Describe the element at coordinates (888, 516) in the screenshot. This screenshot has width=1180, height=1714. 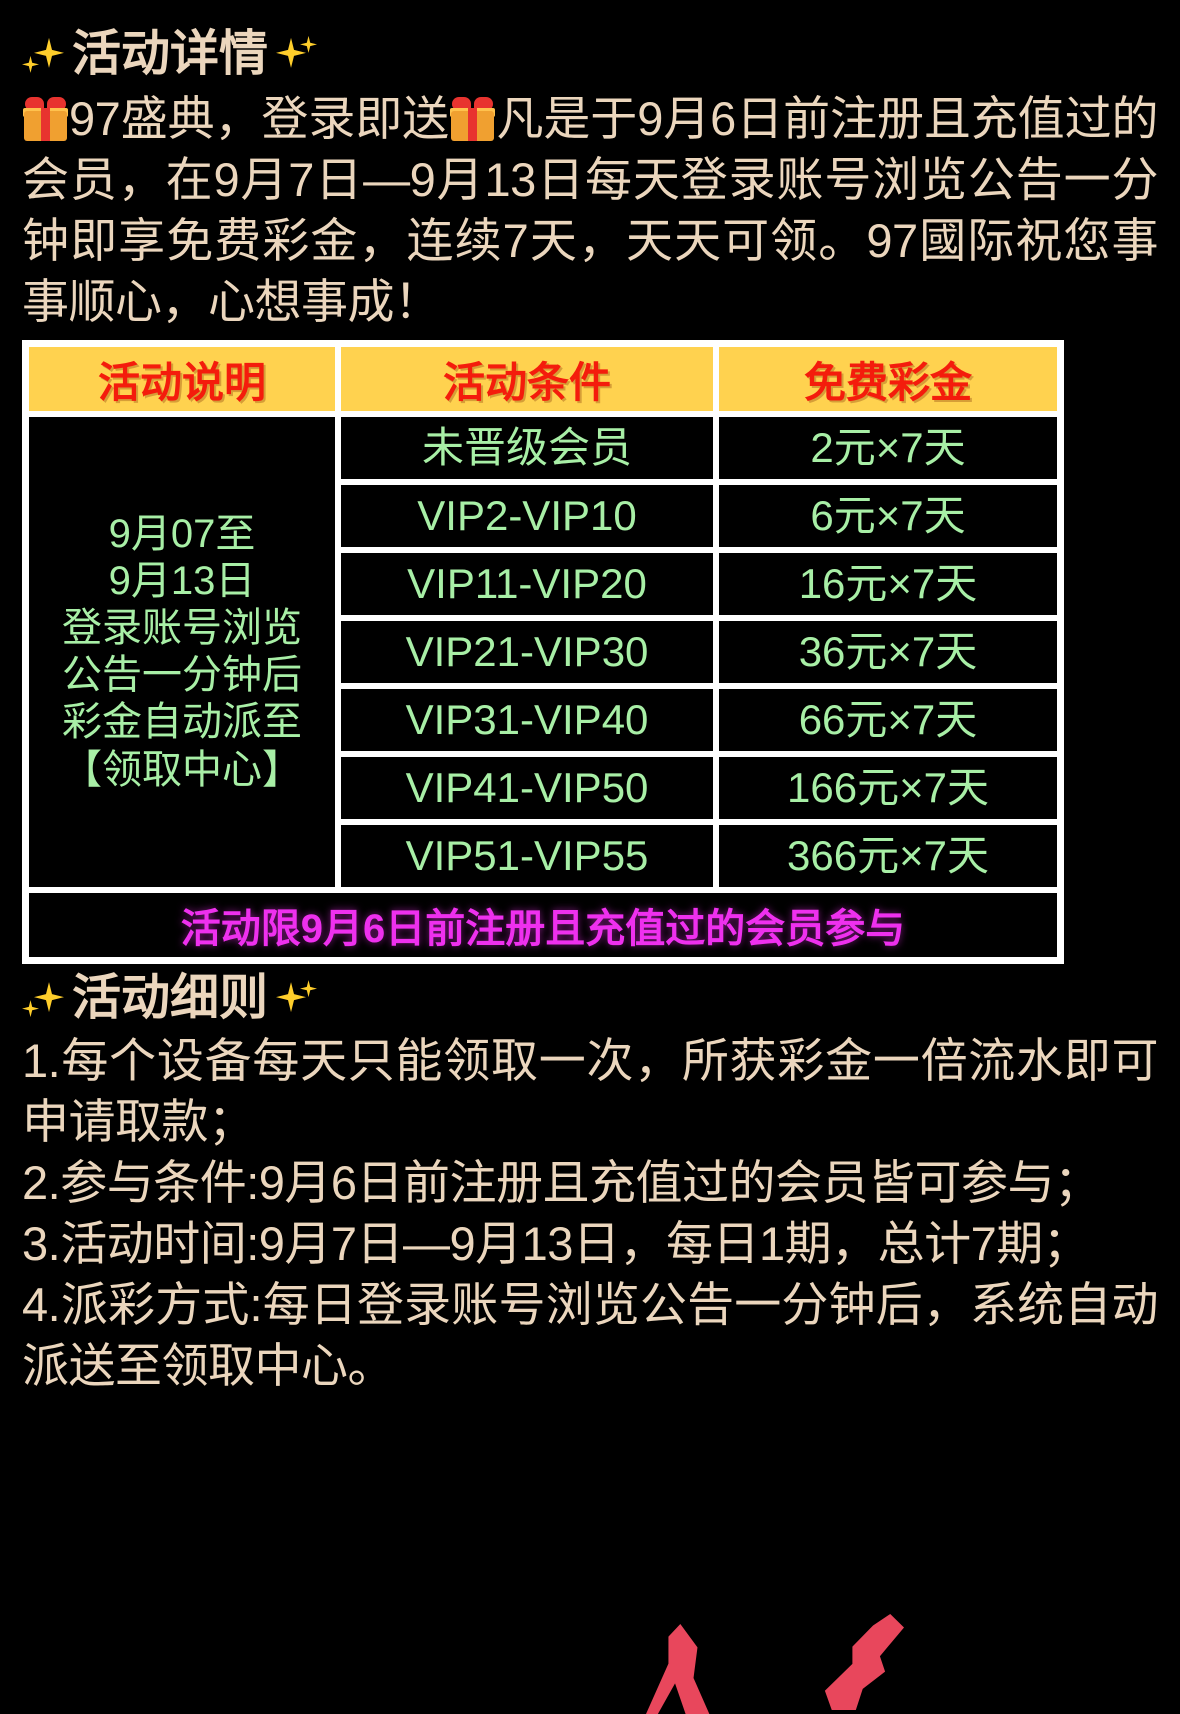
I see `table-cell-bonus: 6元×7天` at that location.